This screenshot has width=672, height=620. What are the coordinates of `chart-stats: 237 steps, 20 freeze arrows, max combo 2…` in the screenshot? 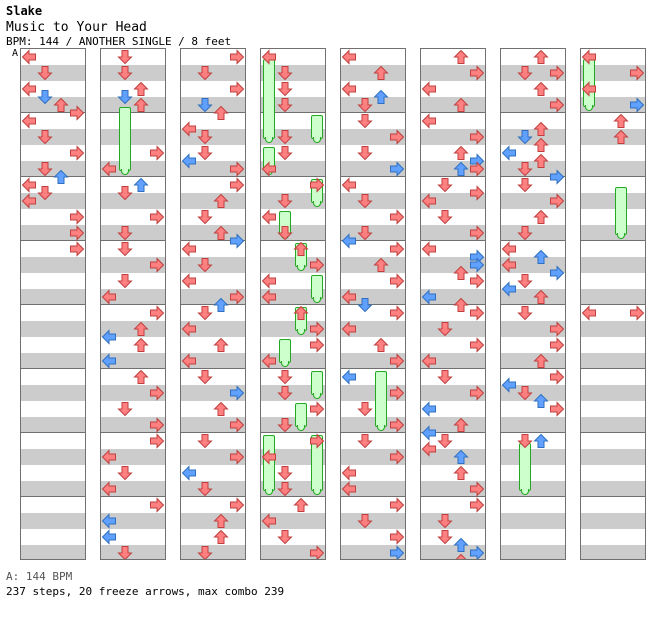 It's located at (145, 591).